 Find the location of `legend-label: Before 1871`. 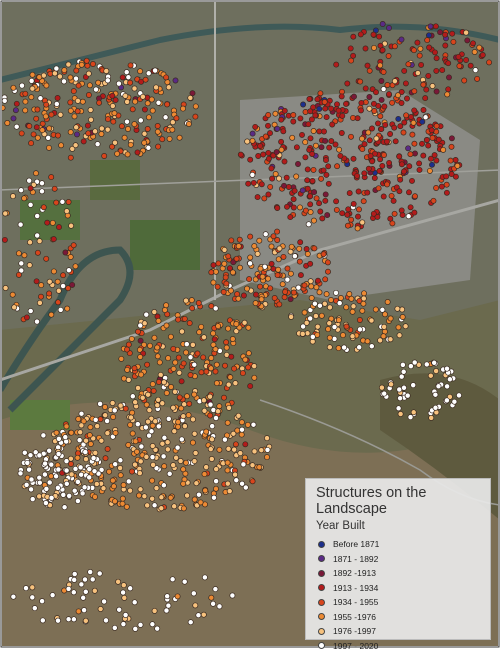

legend-label: Before 1871 is located at coordinates (356, 544).